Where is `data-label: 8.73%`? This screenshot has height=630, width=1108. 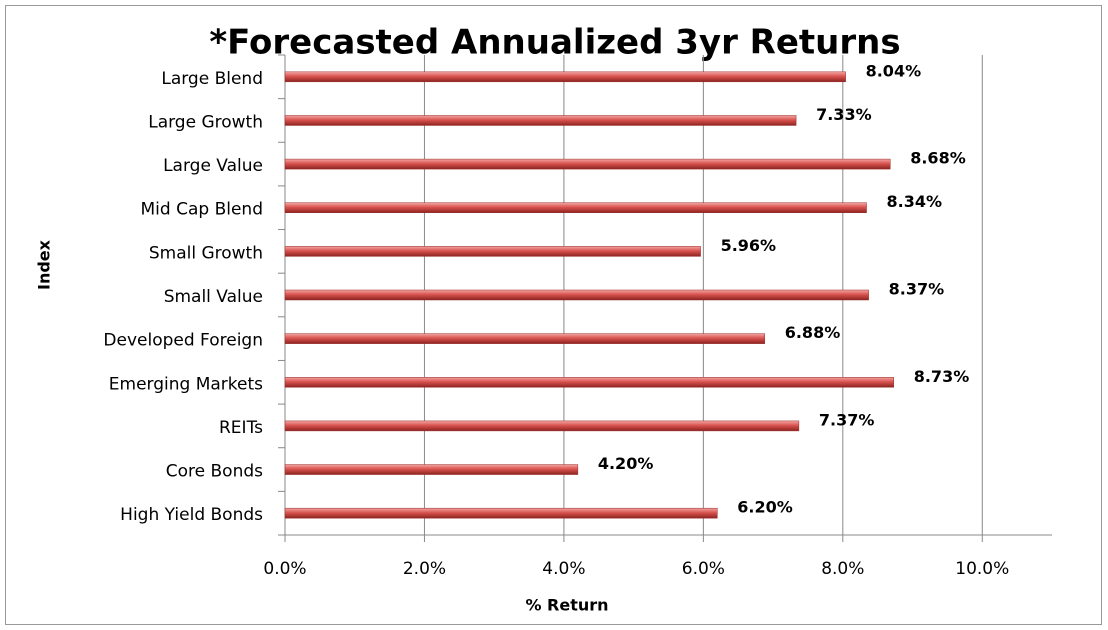
data-label: 8.73% is located at coordinates (942, 376).